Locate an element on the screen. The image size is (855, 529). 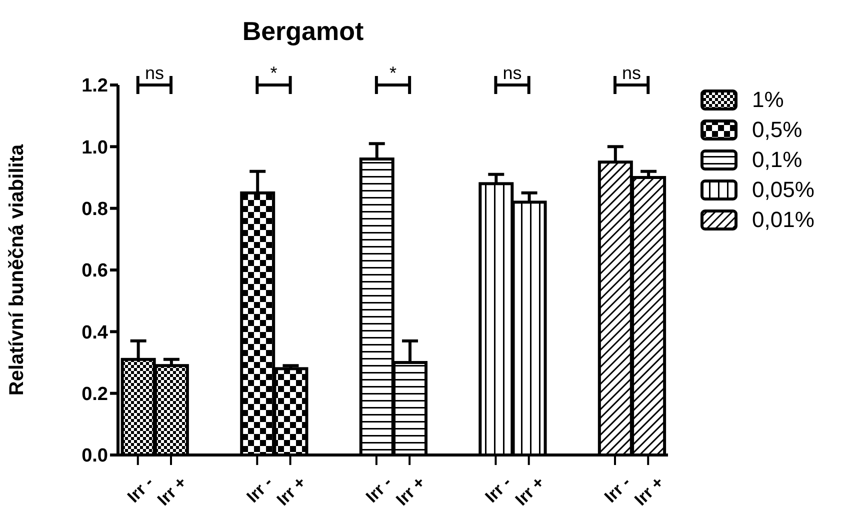
chart-title: Bergamot is located at coordinates (303, 31).